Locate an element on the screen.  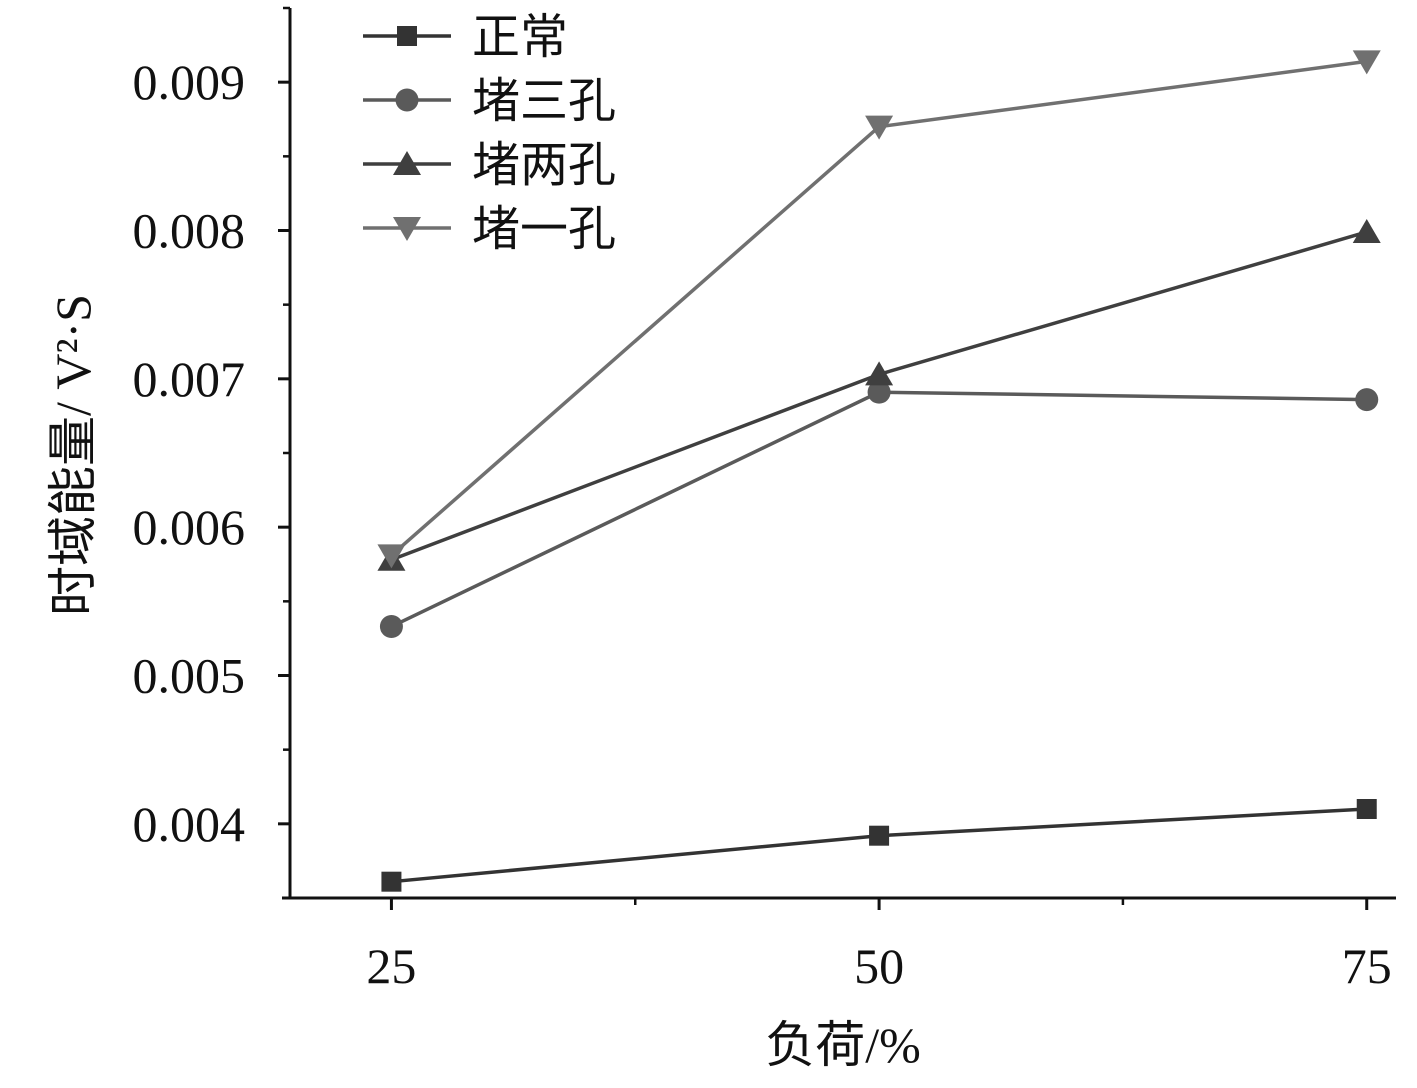
legend-item: 正常 is located at coordinates (465, 37).